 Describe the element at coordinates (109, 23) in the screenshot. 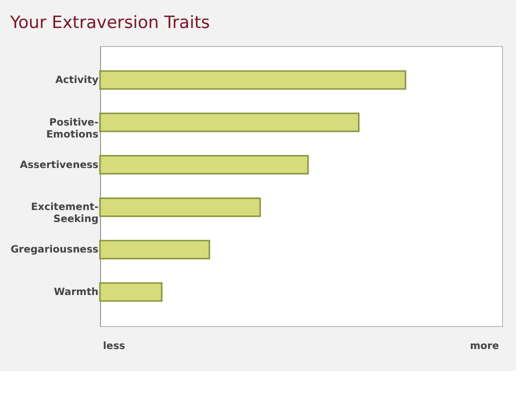

I see `chart-title: Your Extraversion Traits` at that location.